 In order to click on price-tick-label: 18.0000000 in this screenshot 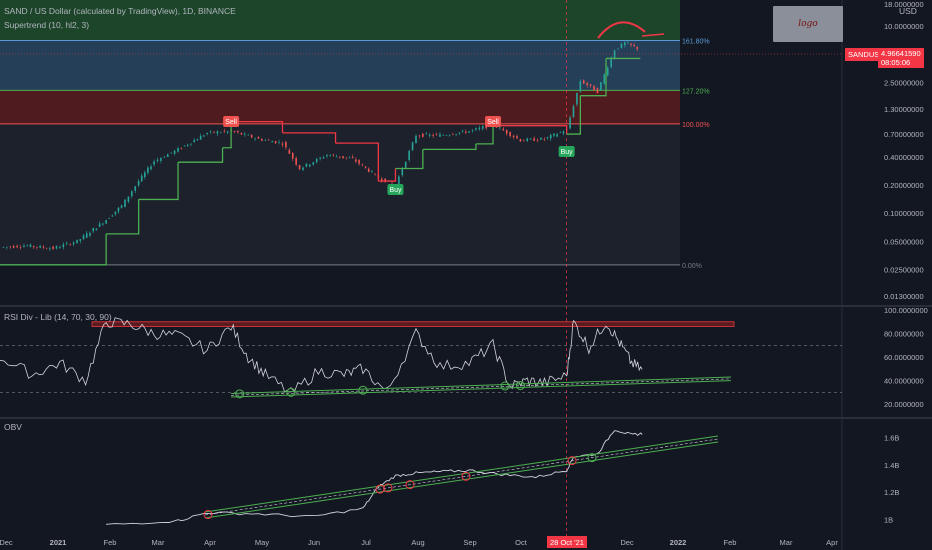, I will do `click(904, 4)`.